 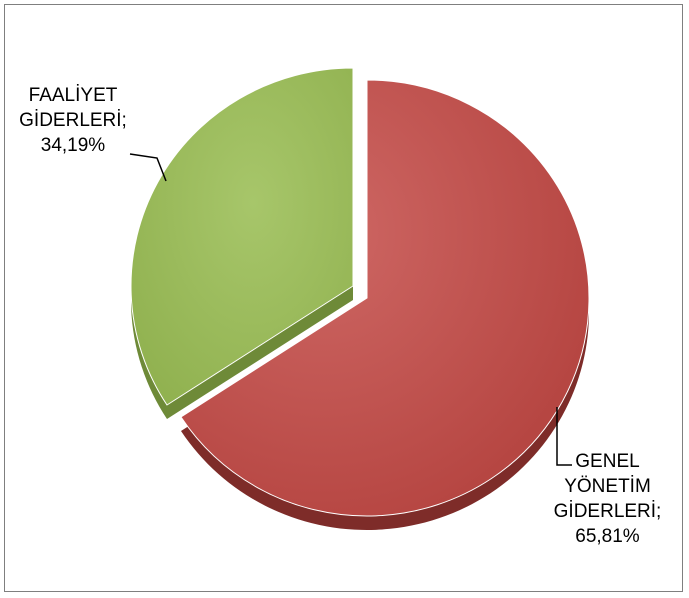 I want to click on leader-line-genel, so click(x=564, y=436).